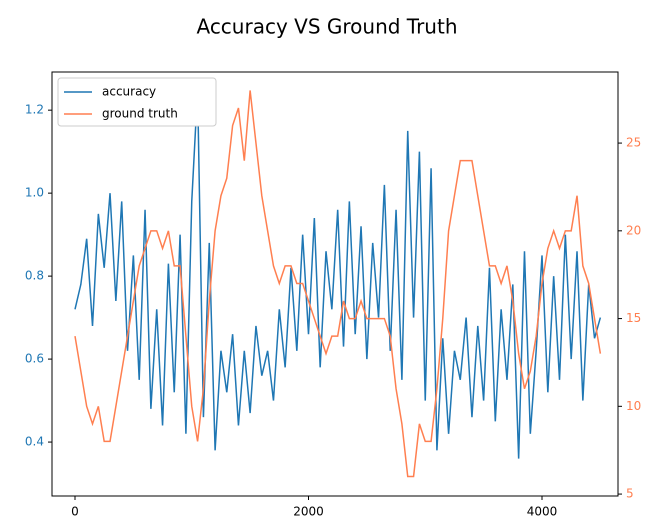  Describe the element at coordinates (137, 102) in the screenshot. I see `legend-box` at that location.